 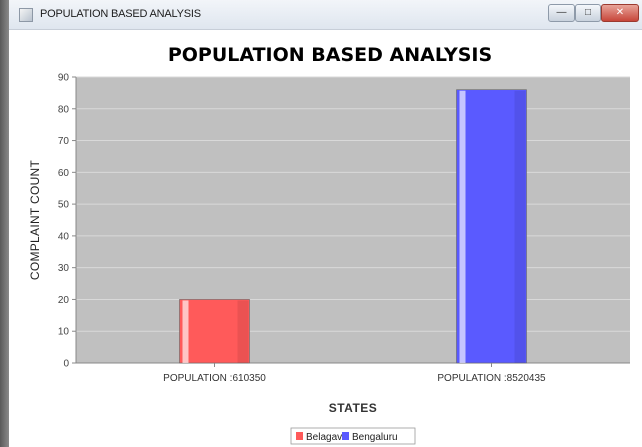 I want to click on x-category-labels: POPULATION :610350 POPULATION :8520435, so click(x=354, y=373).